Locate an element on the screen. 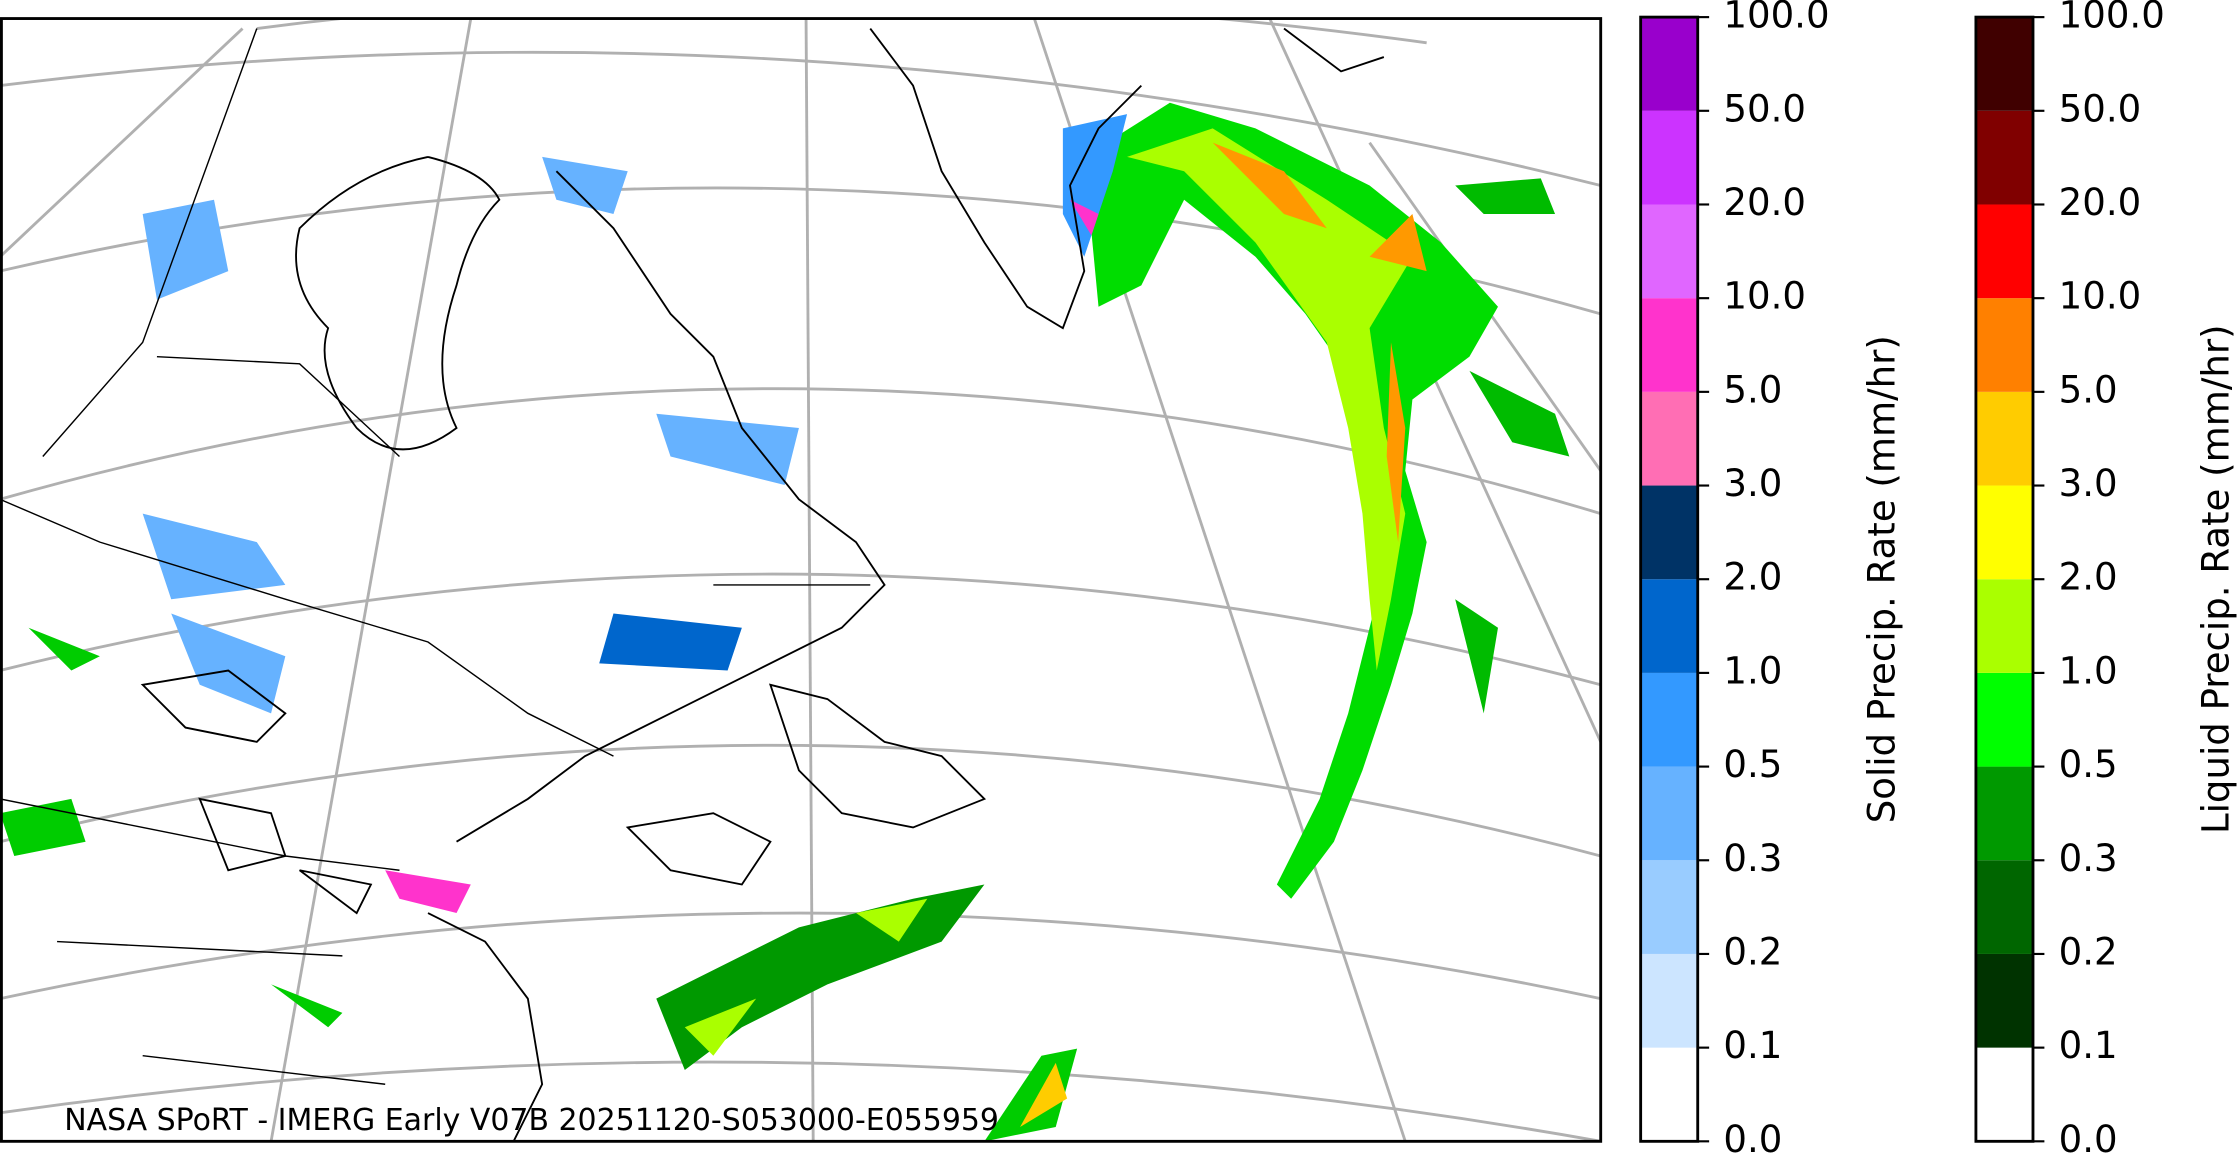 This screenshot has height=1167, width=2237. colorbar-label: Liquid Precip. Rate (mm/hr) is located at coordinates (2215, 579).